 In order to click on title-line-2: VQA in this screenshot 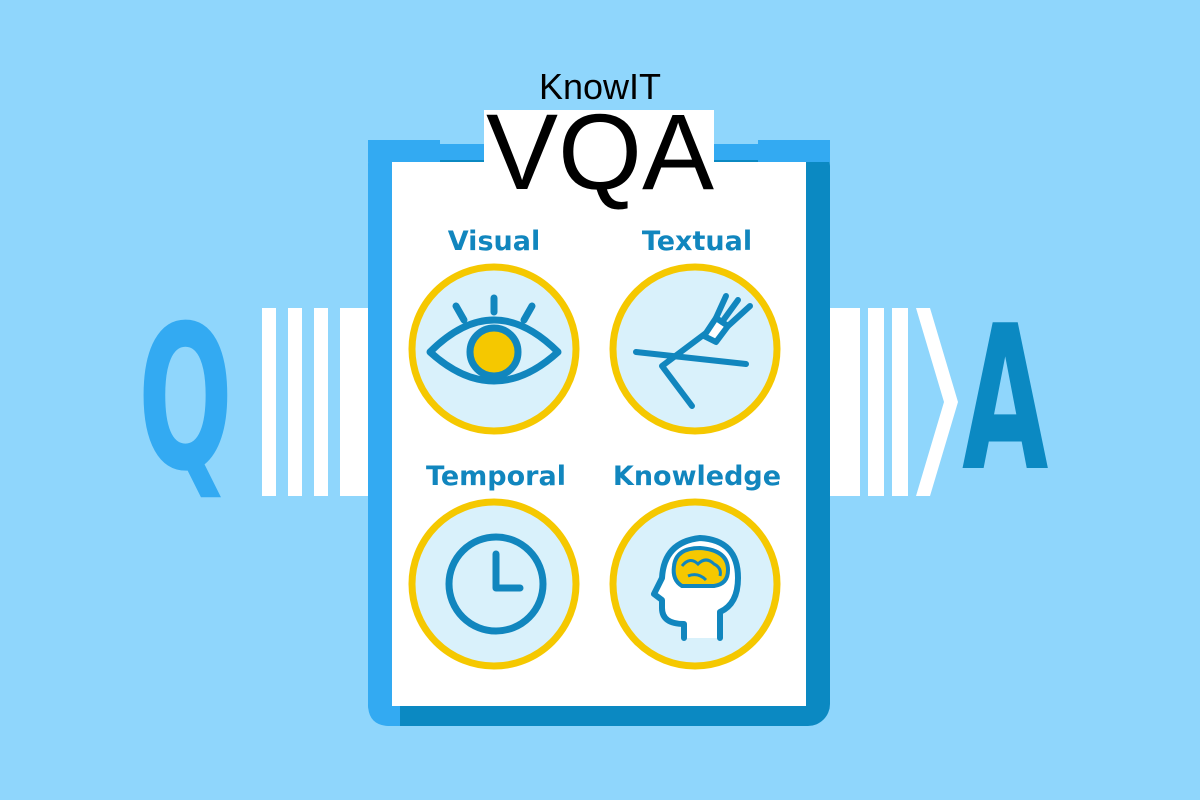, I will do `click(600, 151)`.